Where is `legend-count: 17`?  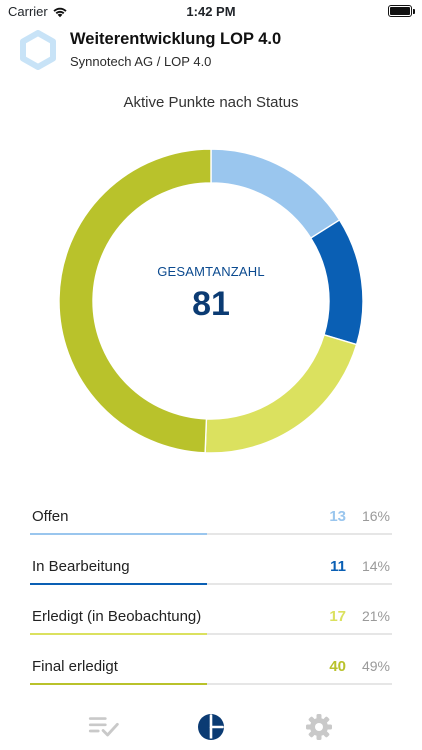
legend-count: 17 is located at coordinates (337, 616).